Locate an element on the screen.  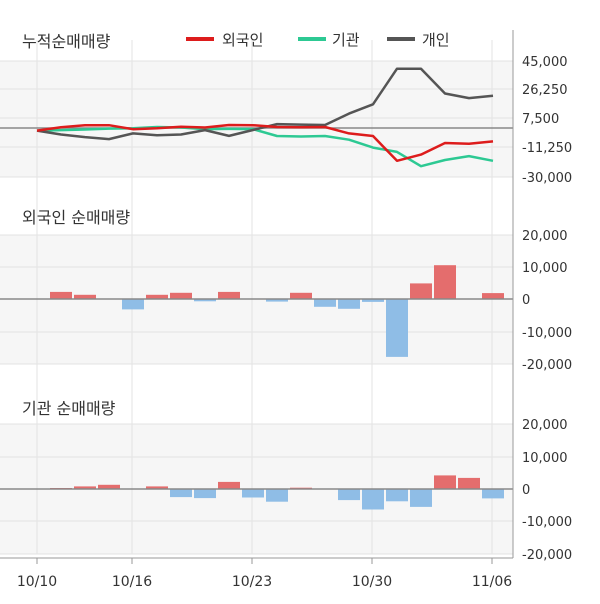
cumulative-line-series is located at coordinates (265, 117).